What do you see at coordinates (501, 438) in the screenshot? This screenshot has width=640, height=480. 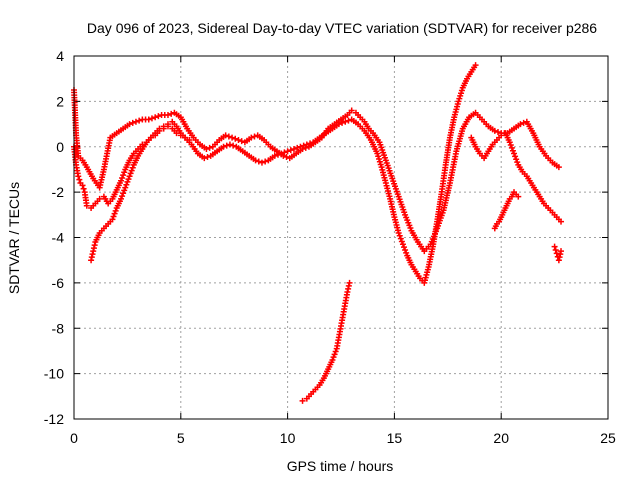 I see `x-tick-label: 20` at bounding box center [501, 438].